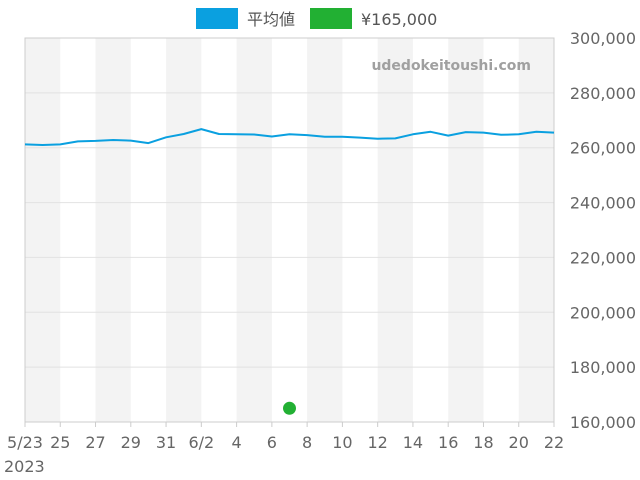  I want to click on y-tick-label: 260,000, so click(603, 148).